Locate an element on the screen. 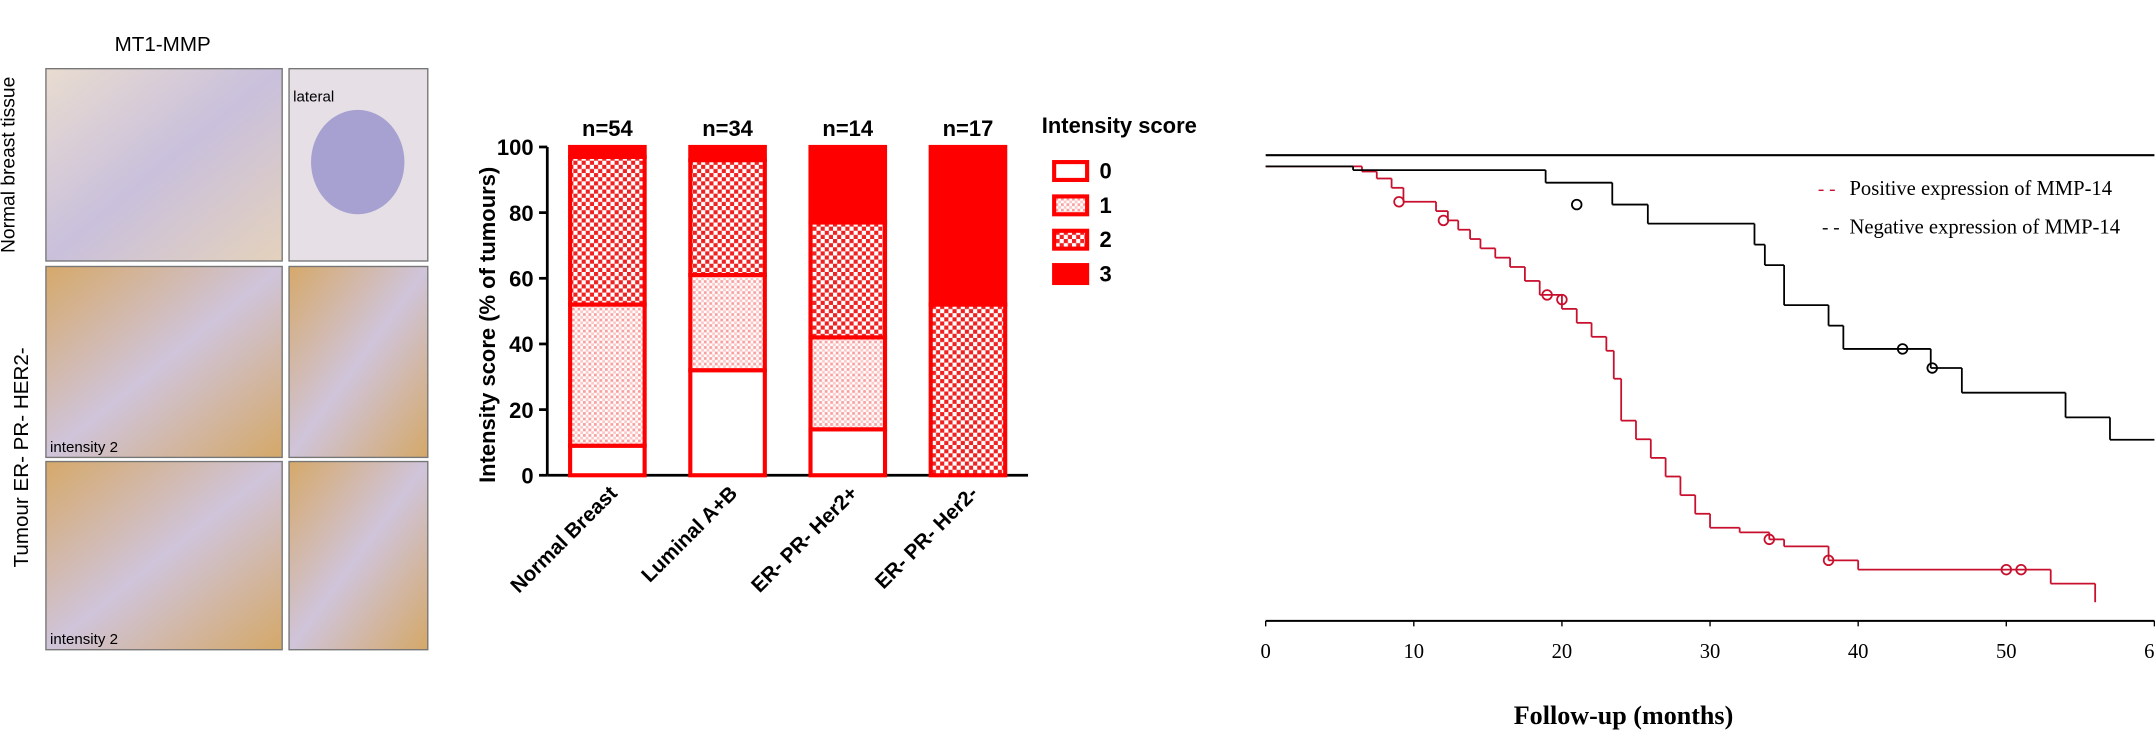 This screenshot has height=739, width=2155. legend-label: 0 is located at coordinates (1105, 171).